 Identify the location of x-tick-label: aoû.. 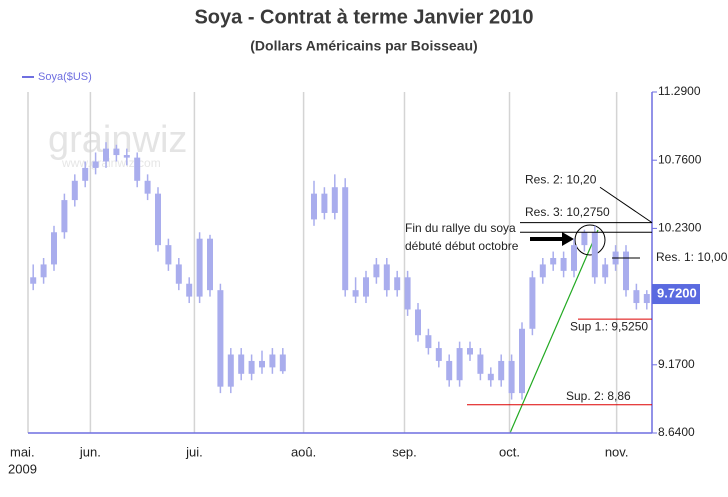
(303, 451).